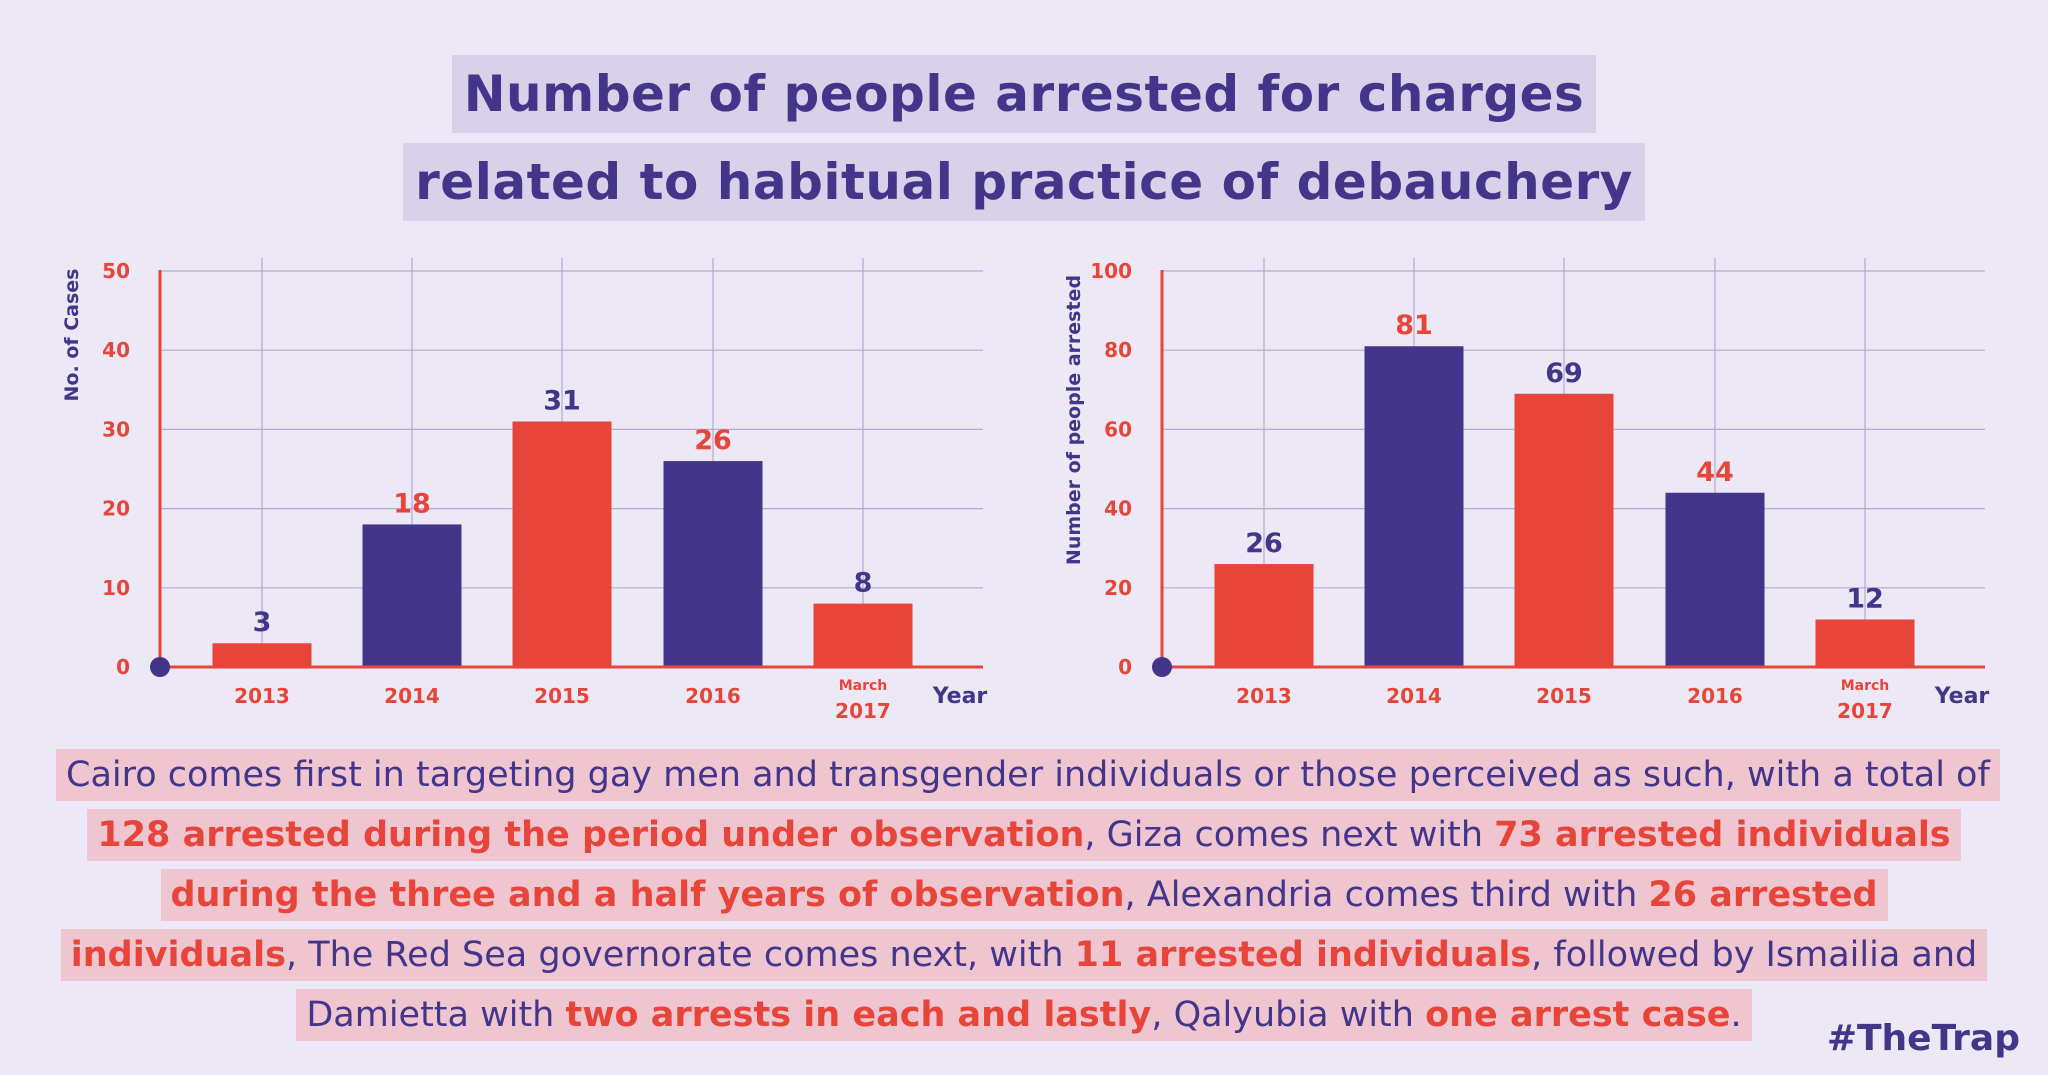 This screenshot has height=1075, width=2048. What do you see at coordinates (412, 503) in the screenshot?
I see `cases-value-label-2014: 18` at bounding box center [412, 503].